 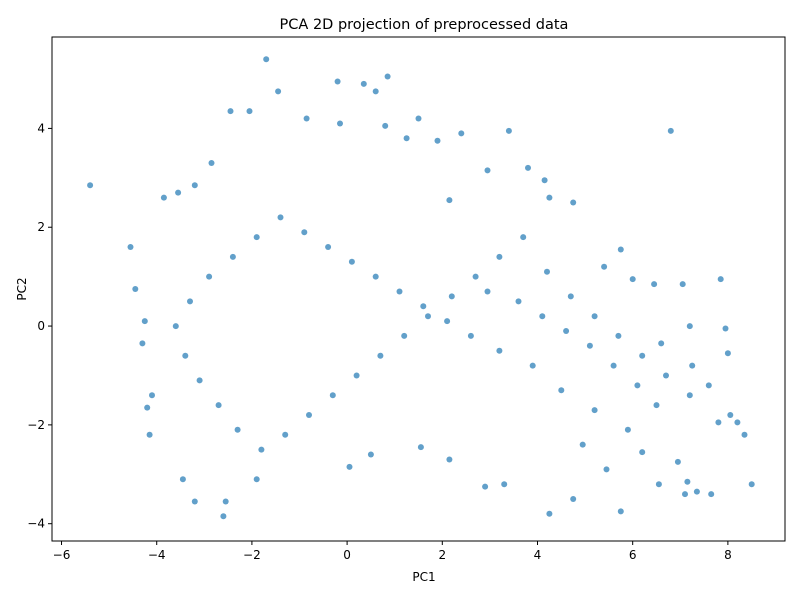 I want to click on x-axis-title: PC1, so click(x=423, y=577).